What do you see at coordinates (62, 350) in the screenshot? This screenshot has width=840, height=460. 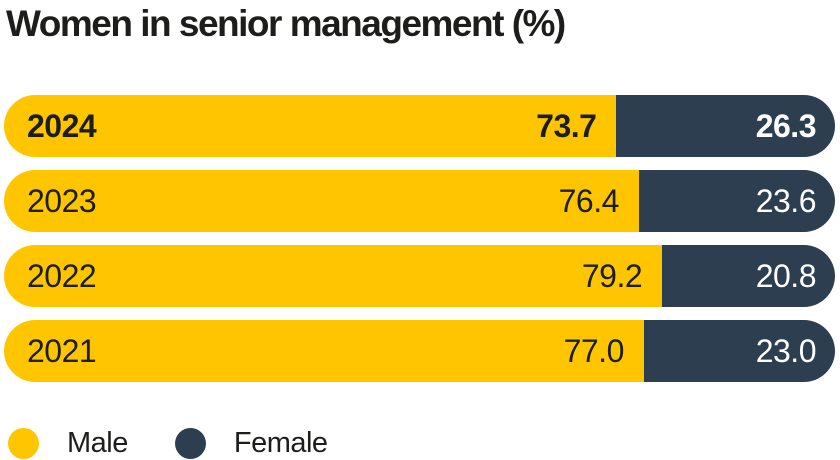 I see `year-label: 2021` at bounding box center [62, 350].